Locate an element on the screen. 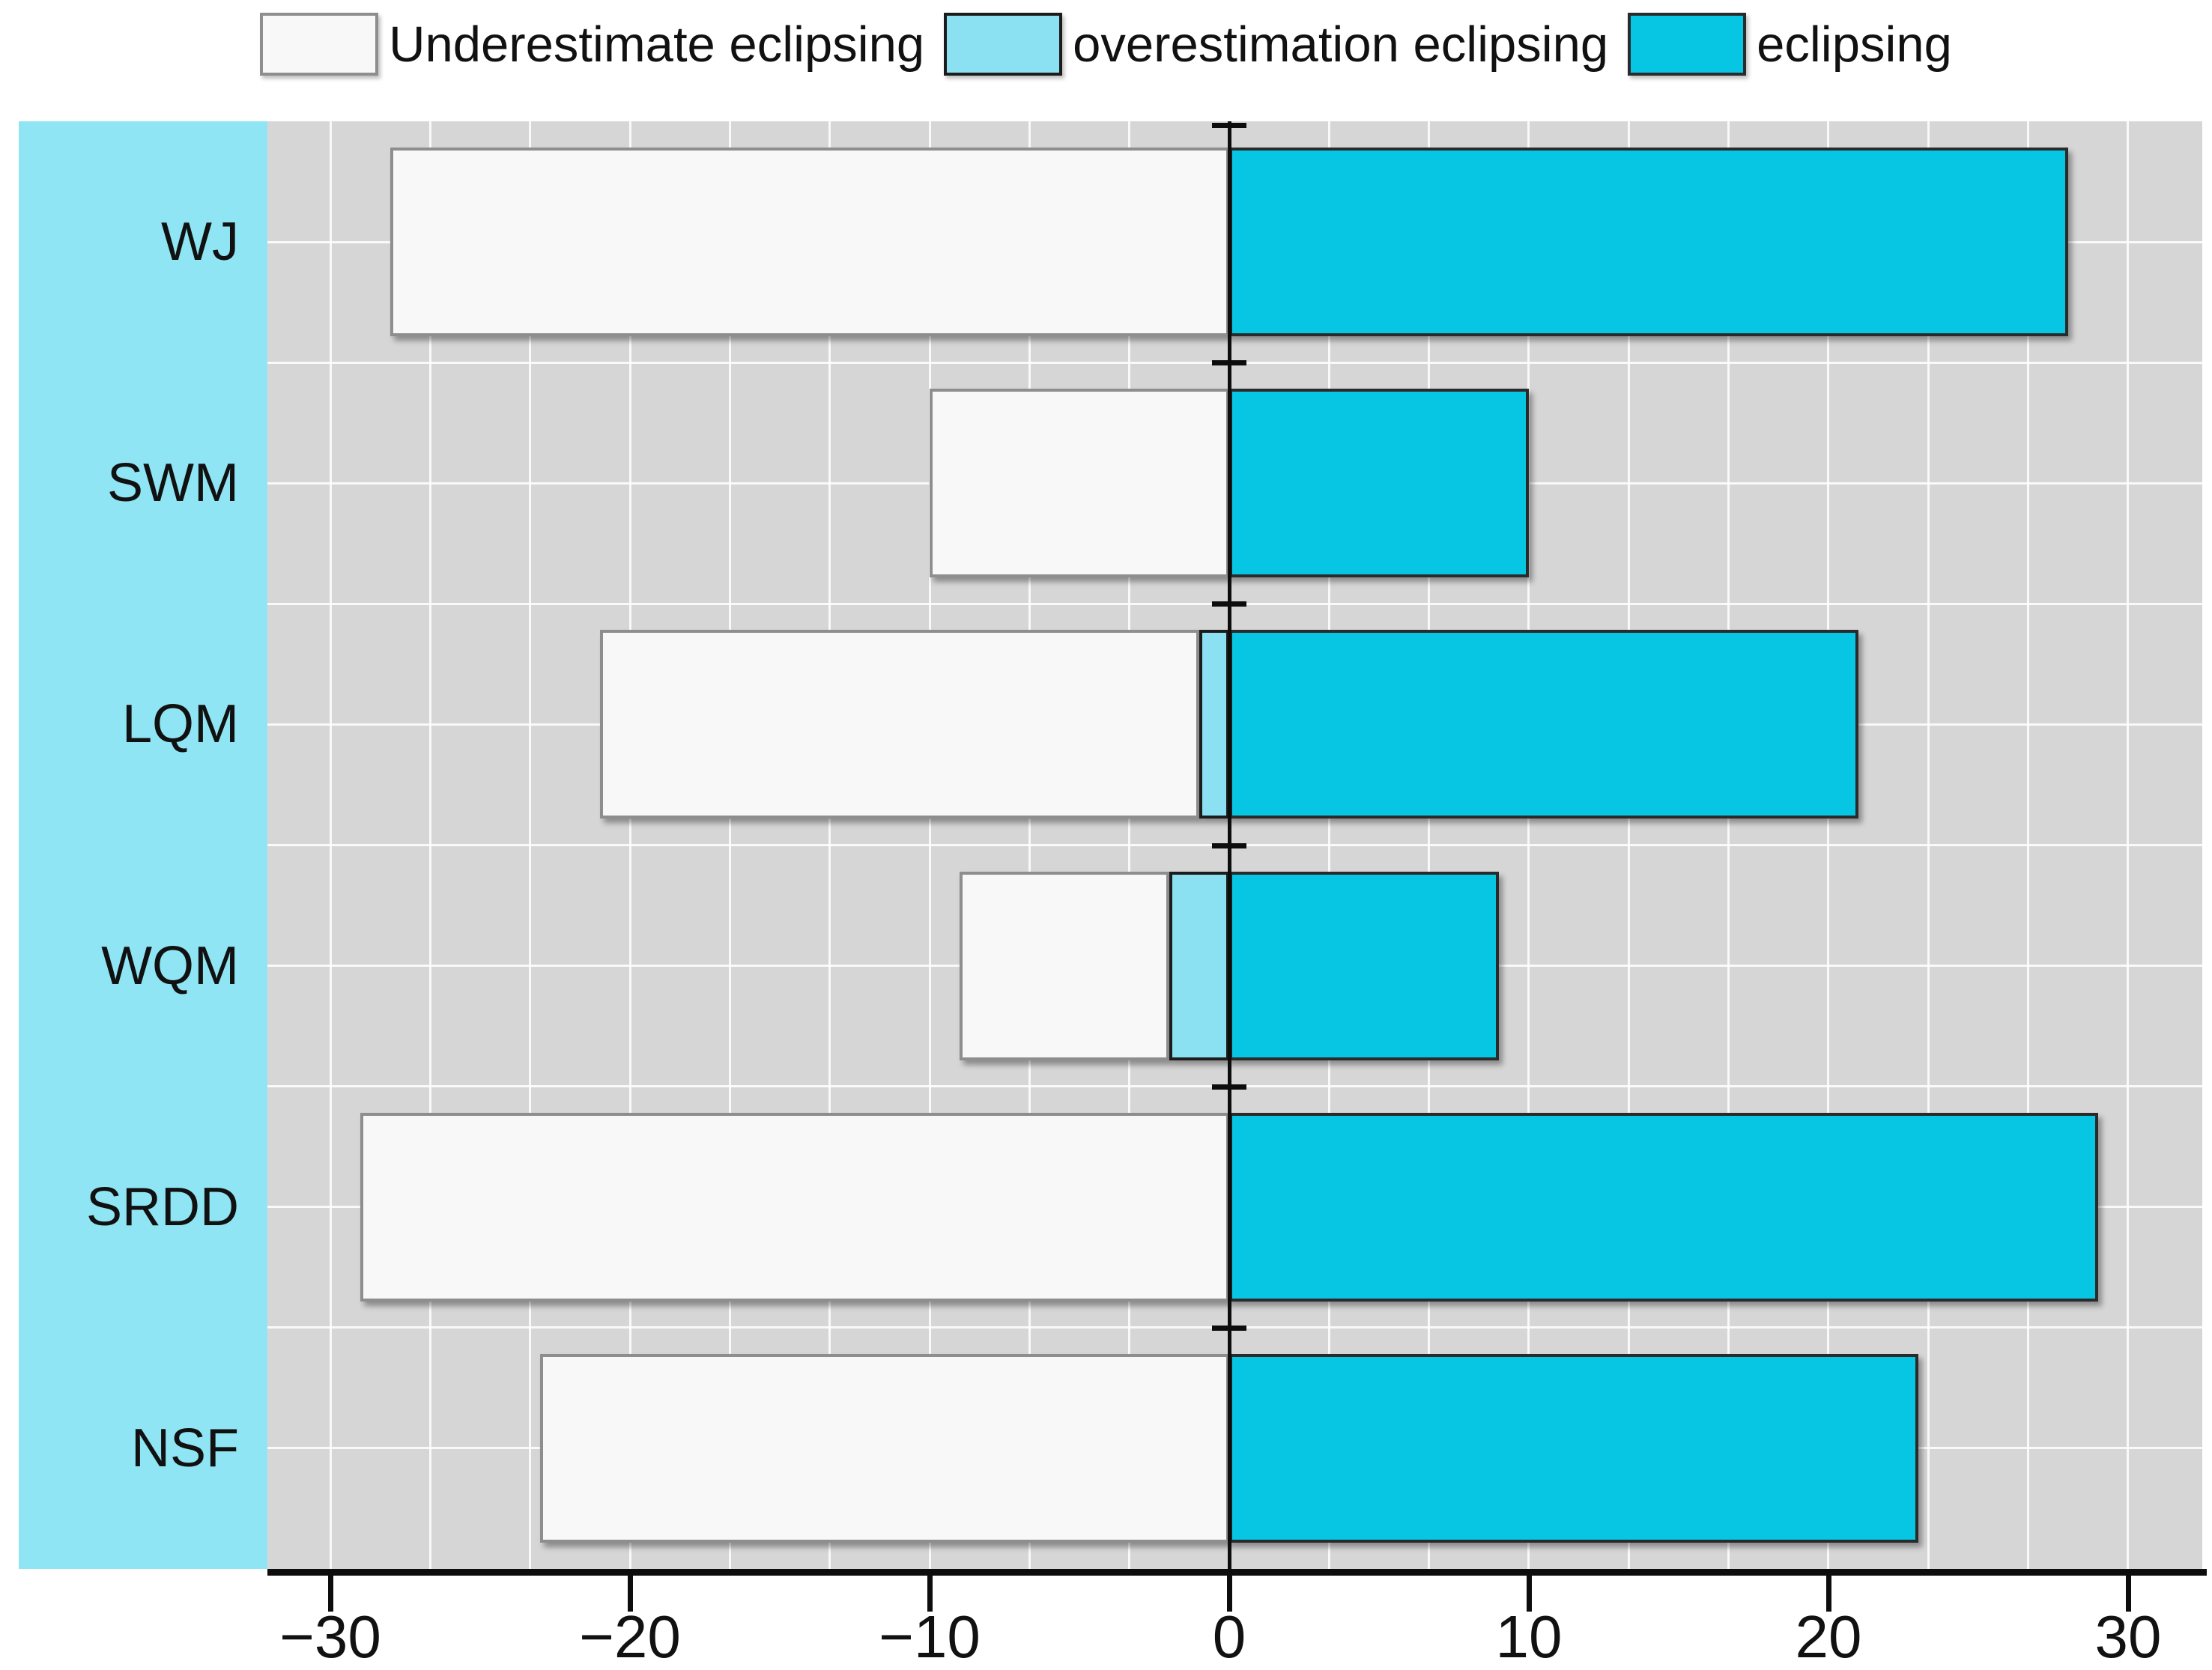 The width and height of the screenshot is (2212, 1670). category-label: SRDD is located at coordinates (162, 1206).